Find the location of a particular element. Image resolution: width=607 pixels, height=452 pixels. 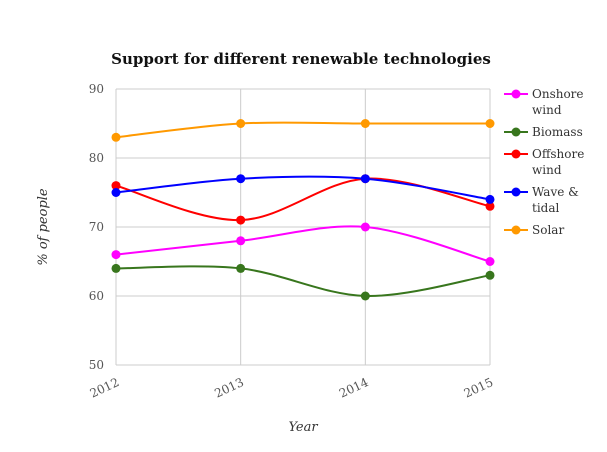

y-tick-label: 50 is located at coordinates (96, 365).